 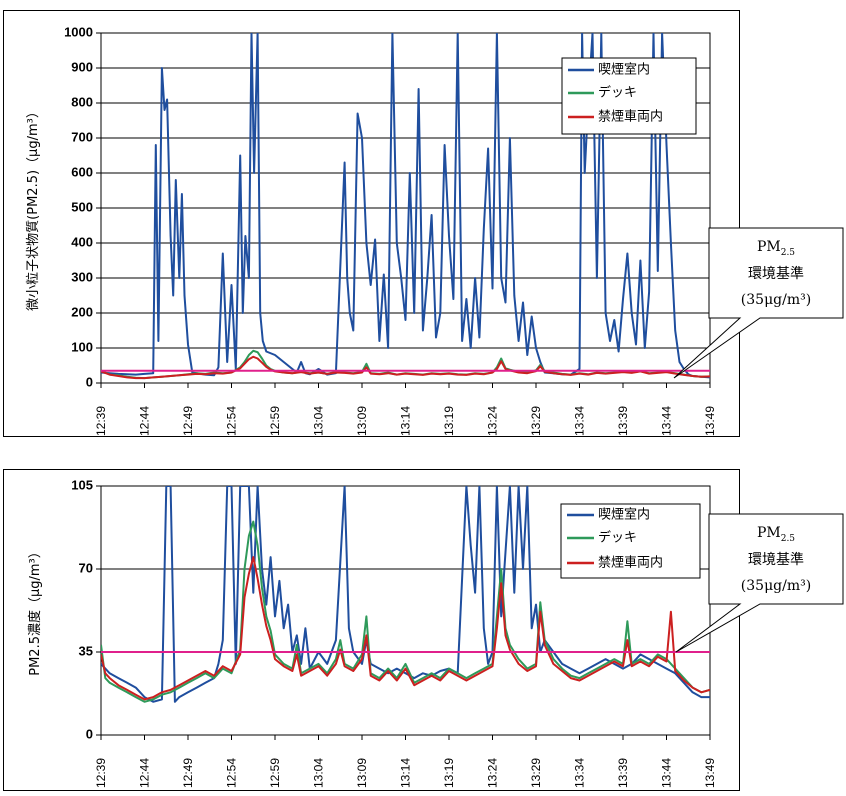 I want to click on legend-box, so click(x=630, y=541).